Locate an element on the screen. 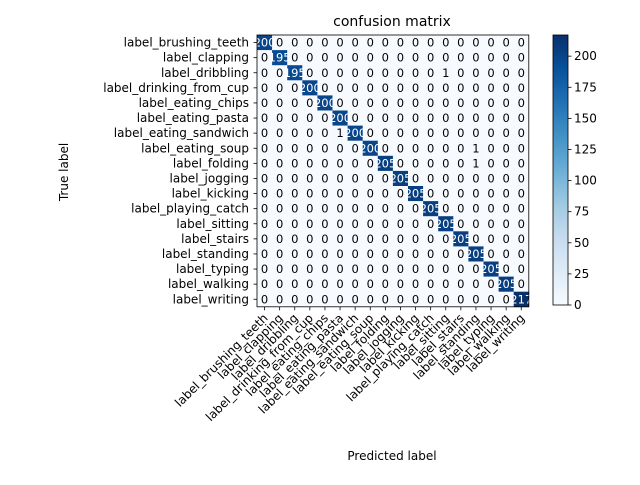 This screenshot has width=640, height=485. cell-value: 200 is located at coordinates (310, 88).